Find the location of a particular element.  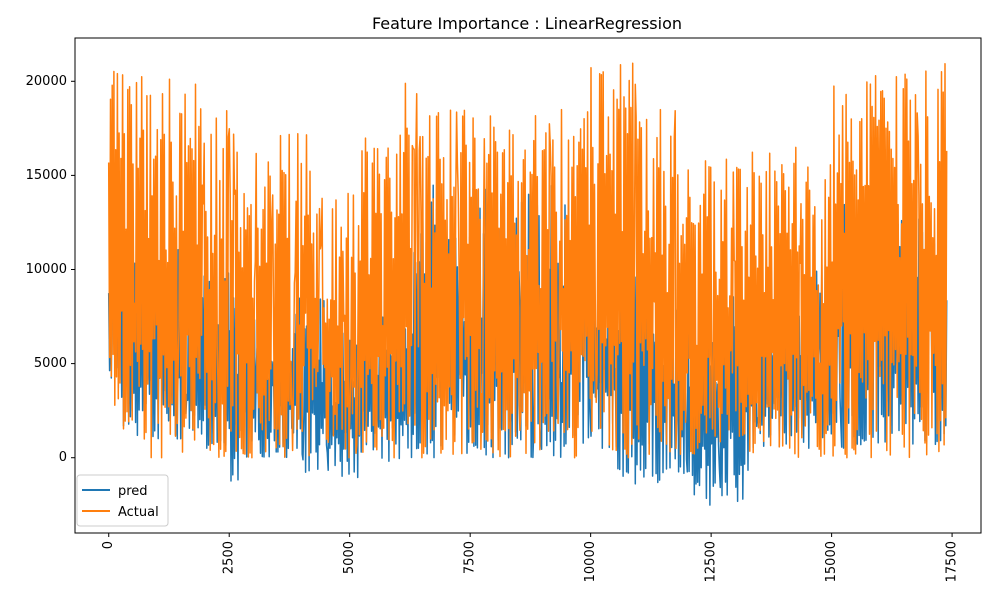

x-tick-label: 5000 is located at coordinates (349, 557).